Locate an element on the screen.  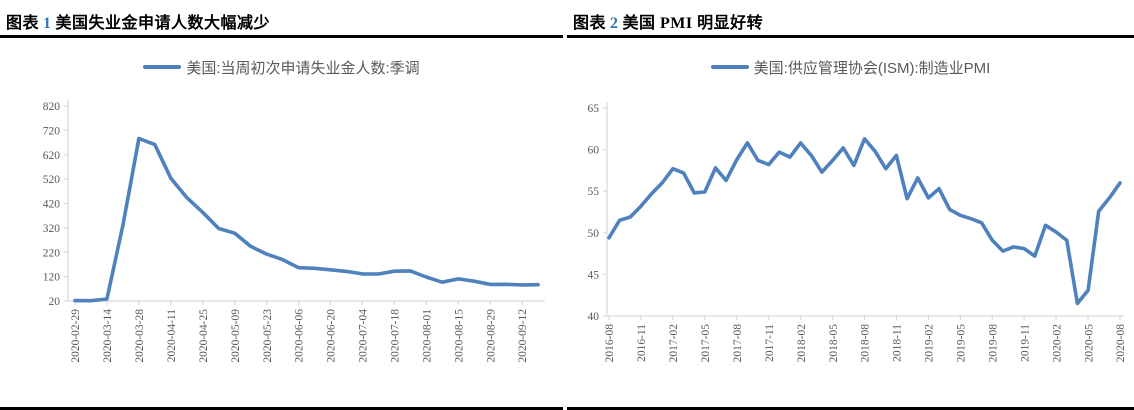
svg-text: 420 is located at coordinates (52, 205).